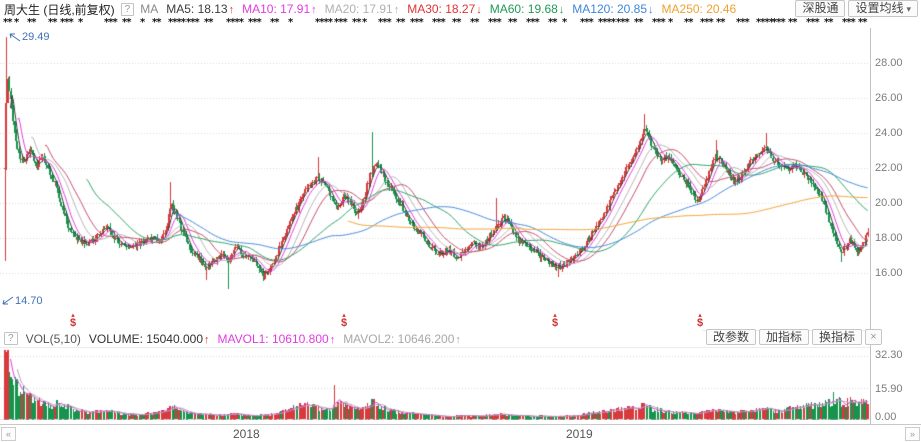 This screenshot has height=442, width=921. I want to click on volume-value: VOLUME: 15040.000, so click(145, 338).